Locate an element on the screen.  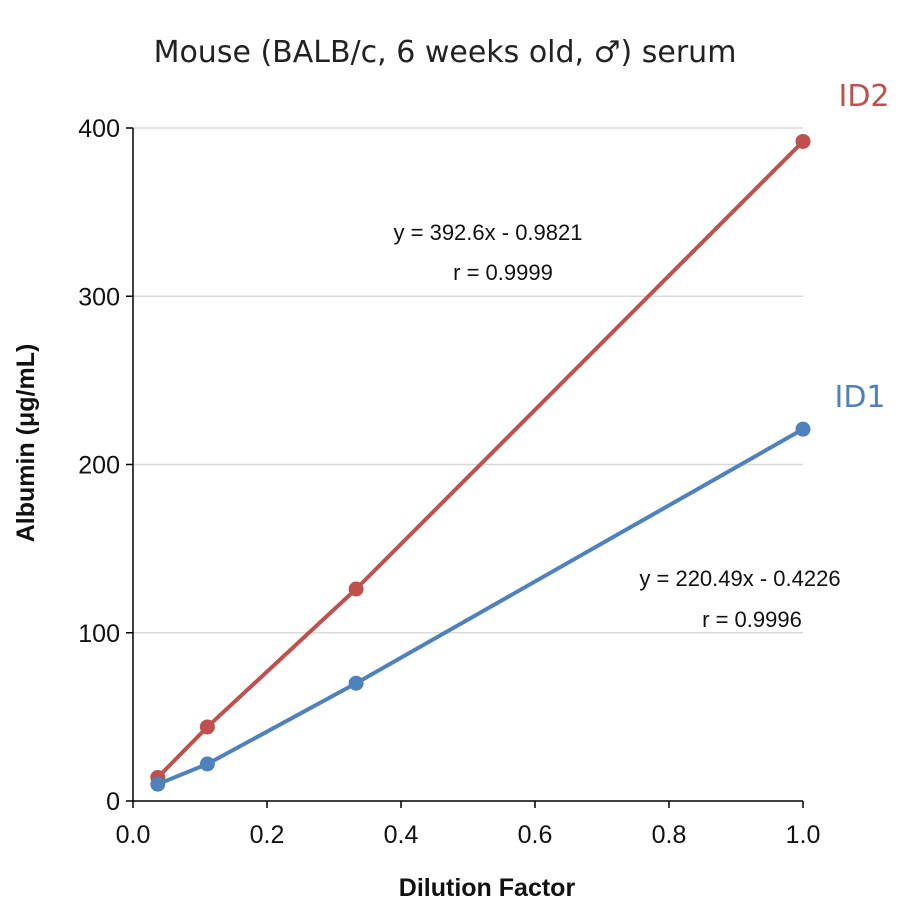
x-tick-label-0.8: 0.8 is located at coordinates (669, 835).